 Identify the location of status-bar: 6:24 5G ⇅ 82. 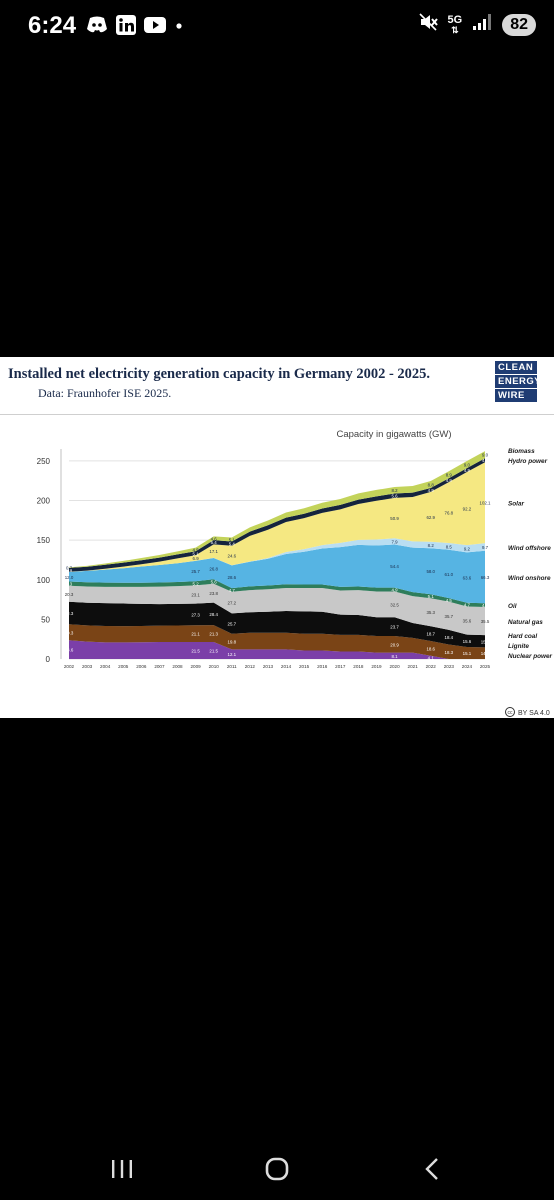
(277, 28).